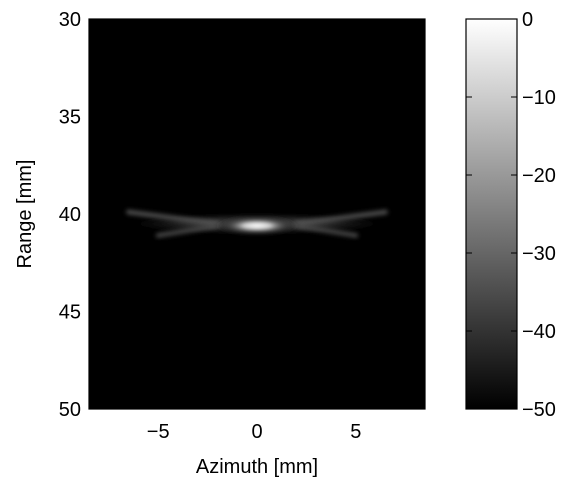  I want to click on psf-features, so click(257, 223).